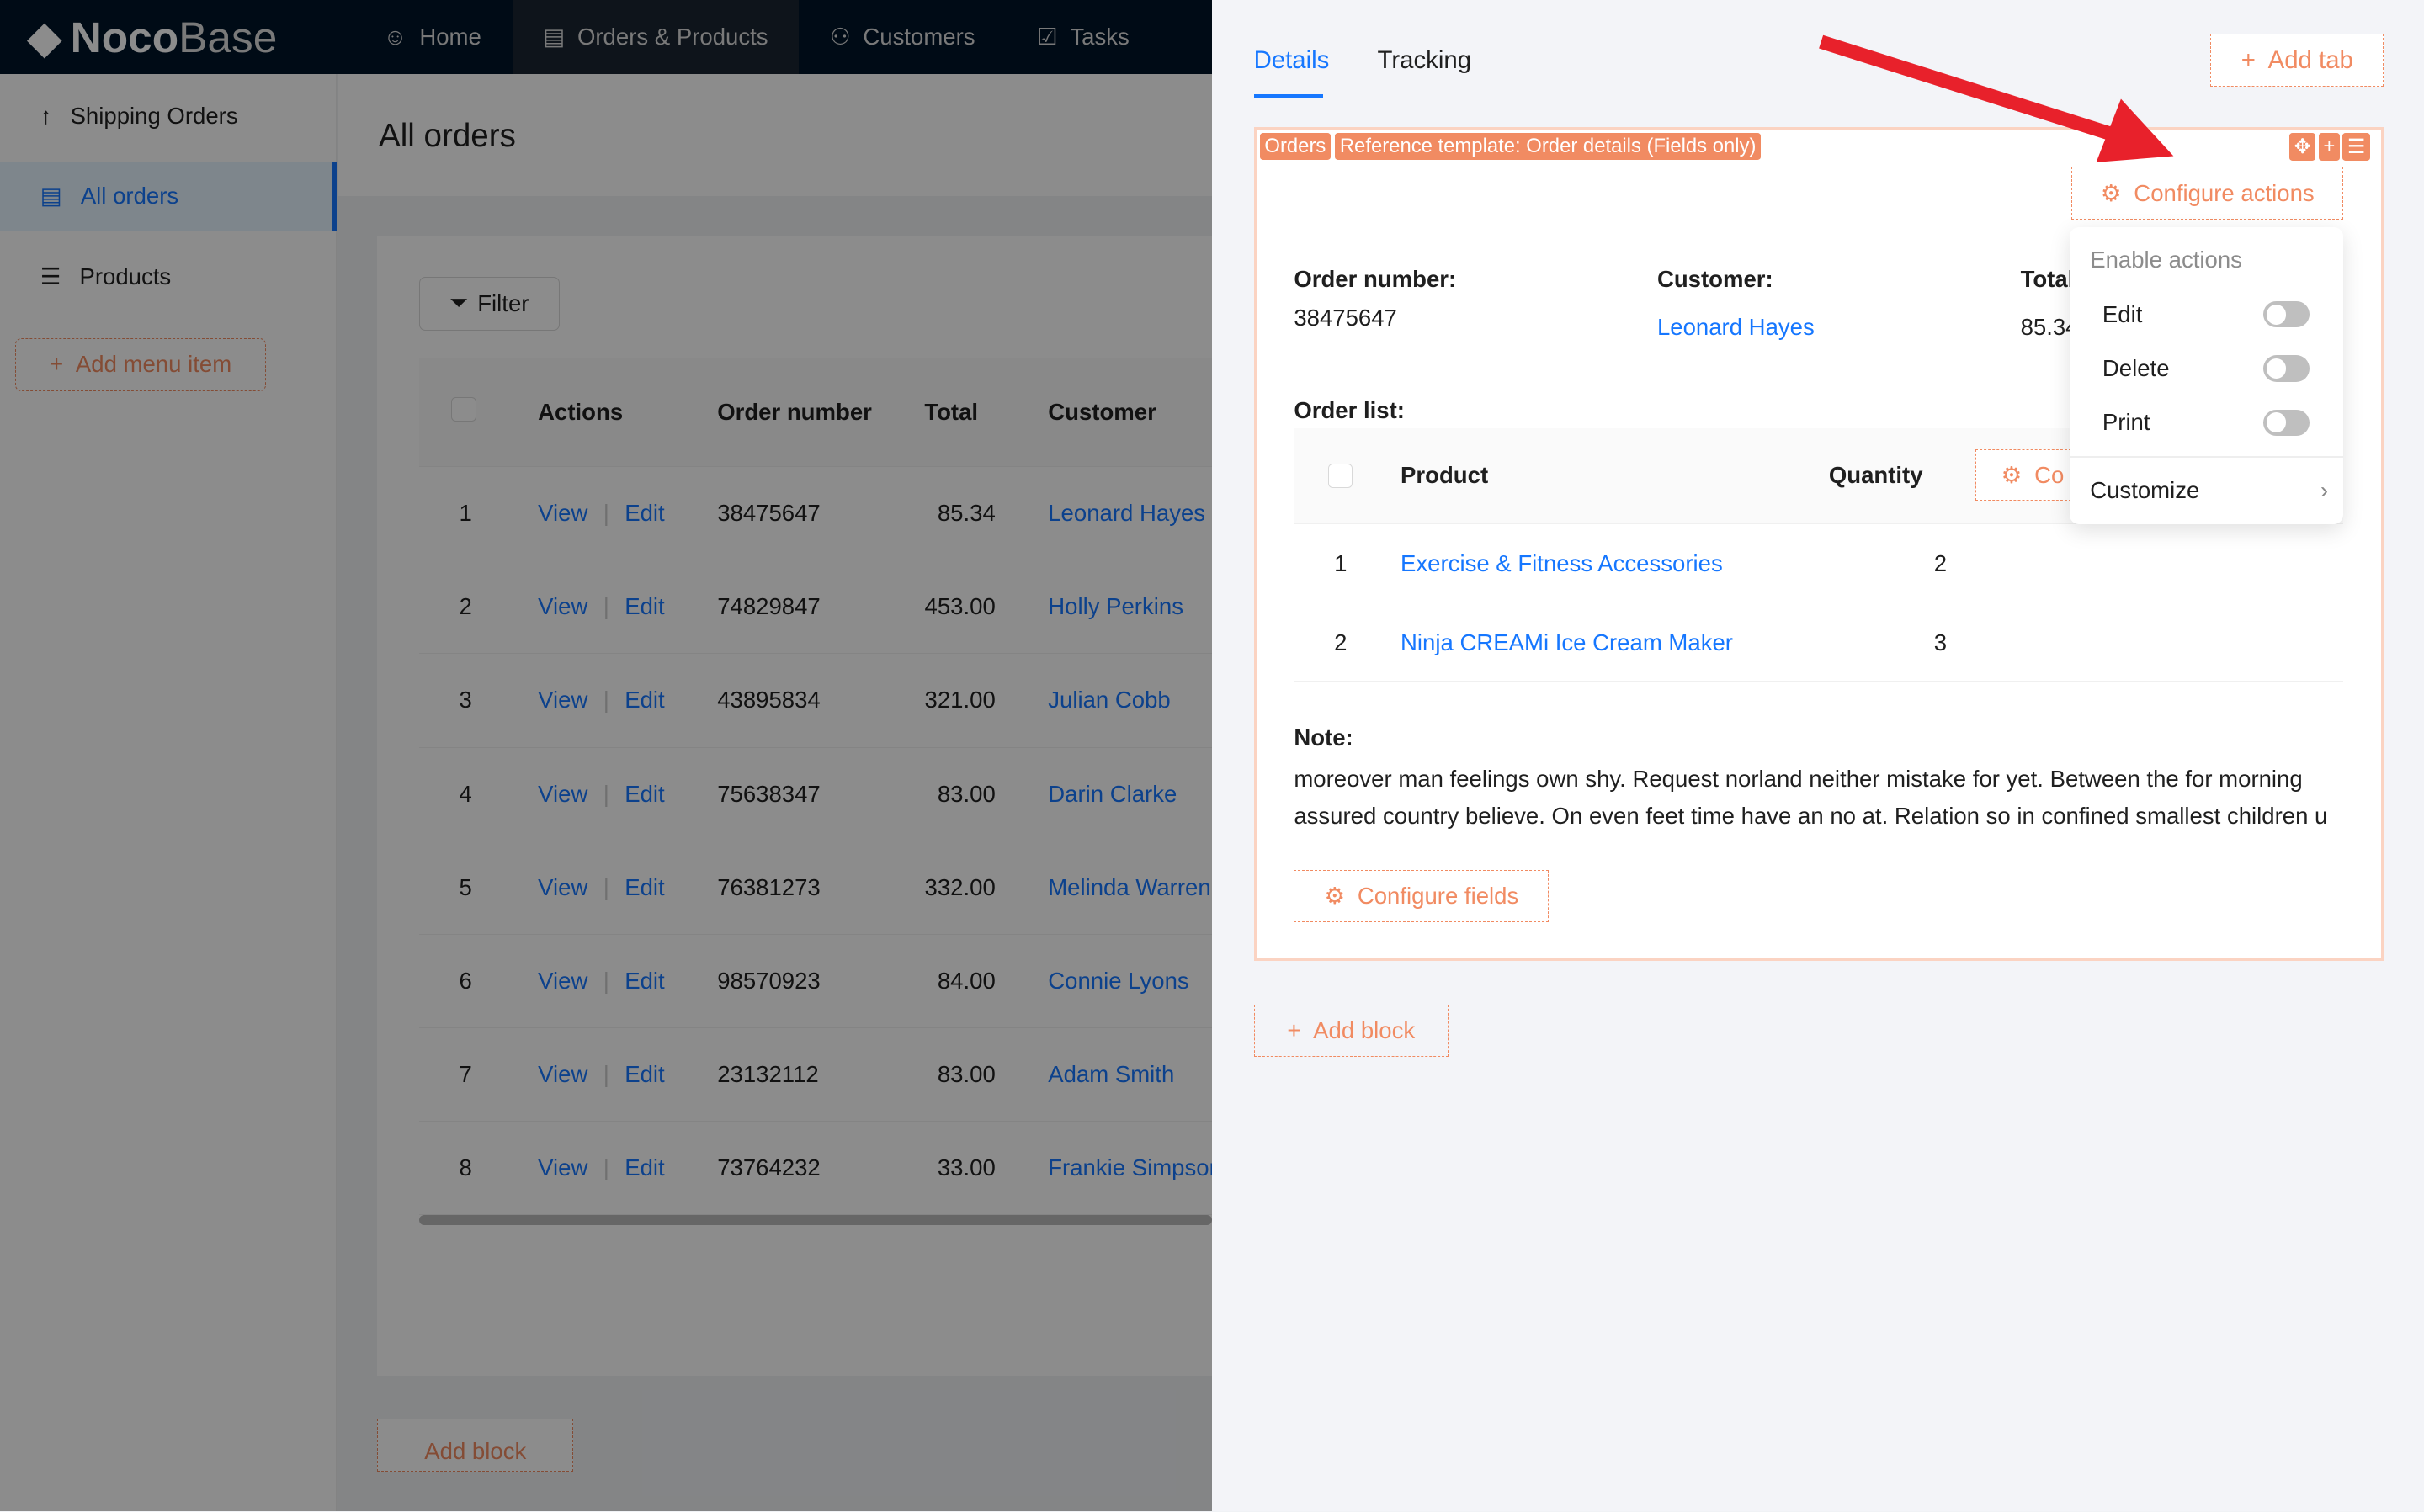 This screenshot has height=1512, width=2424. I want to click on row-index: 3, so click(465, 700).